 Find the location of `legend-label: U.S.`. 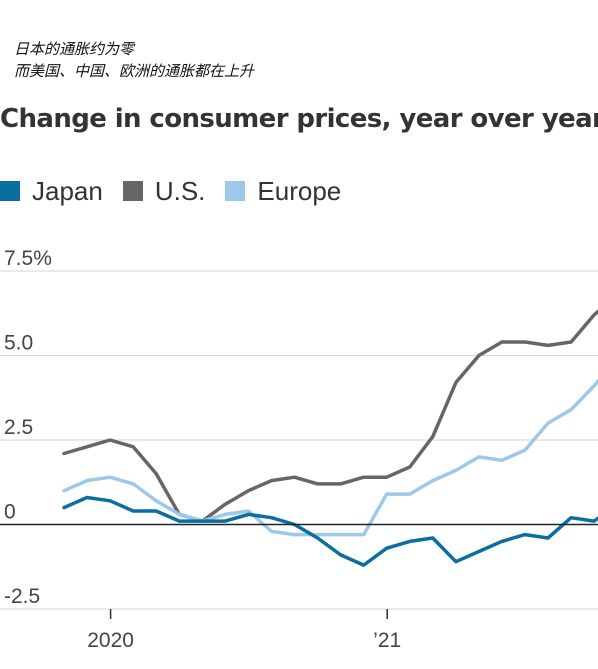

legend-label: U.S. is located at coordinates (180, 190).